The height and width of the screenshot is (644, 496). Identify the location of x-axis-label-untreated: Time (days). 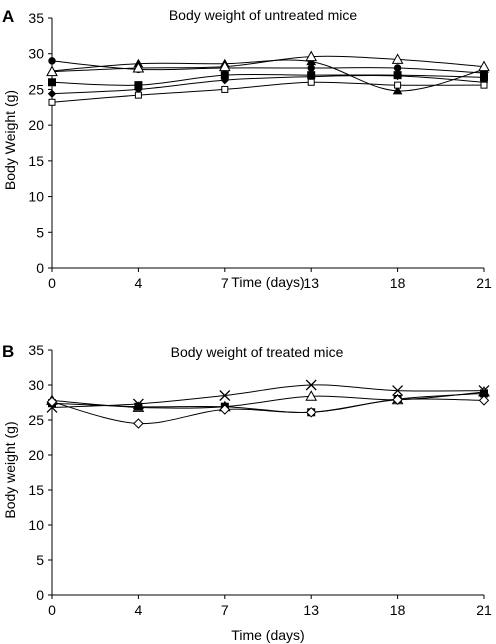
(267, 282).